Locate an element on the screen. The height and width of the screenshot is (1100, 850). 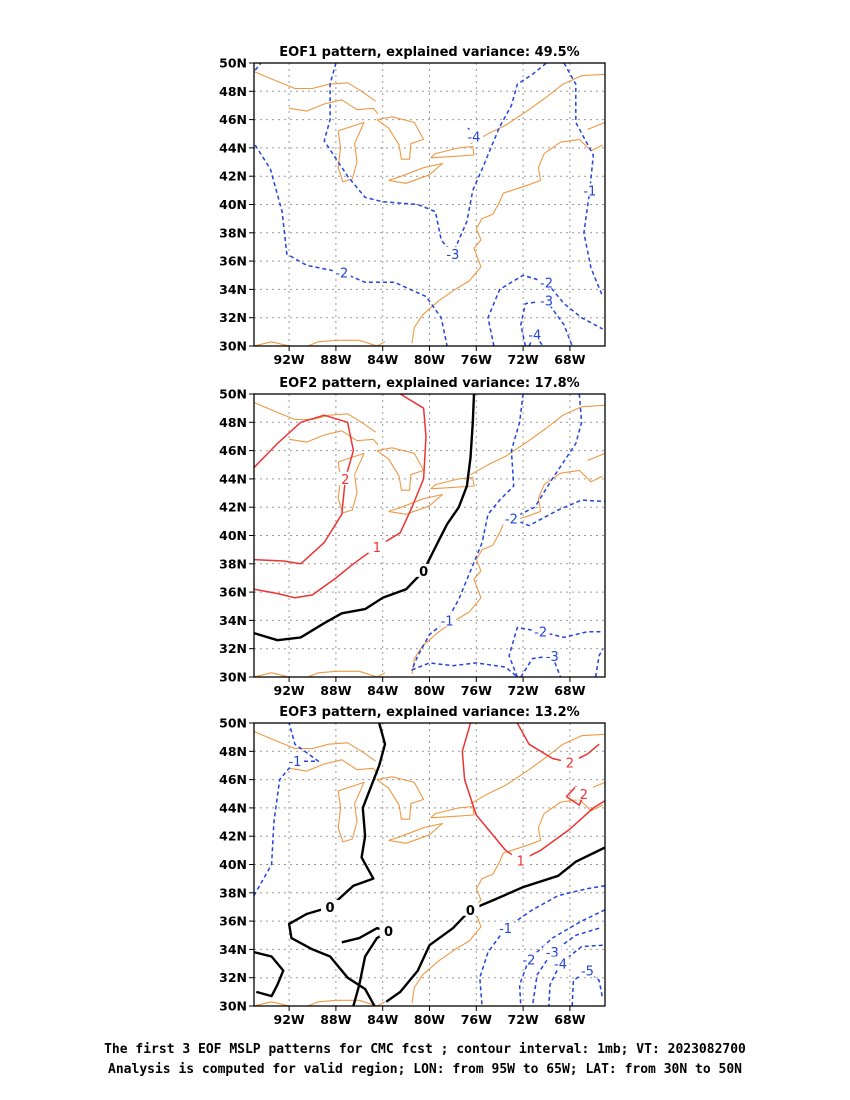
contour-label: -5 is located at coordinates (587, 972).